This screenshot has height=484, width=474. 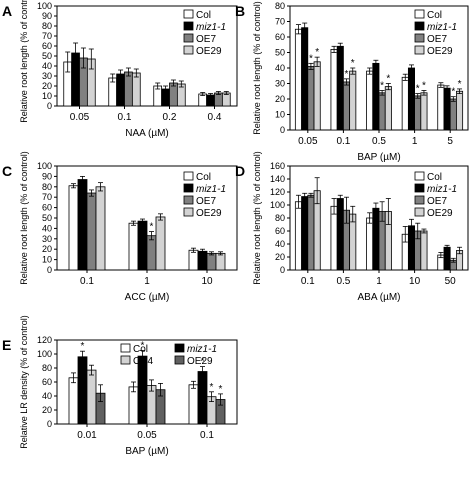 What do you see at coordinates (147, 297) in the screenshot?
I see `x-axis-label: ACC (µM)` at bounding box center [147, 297].